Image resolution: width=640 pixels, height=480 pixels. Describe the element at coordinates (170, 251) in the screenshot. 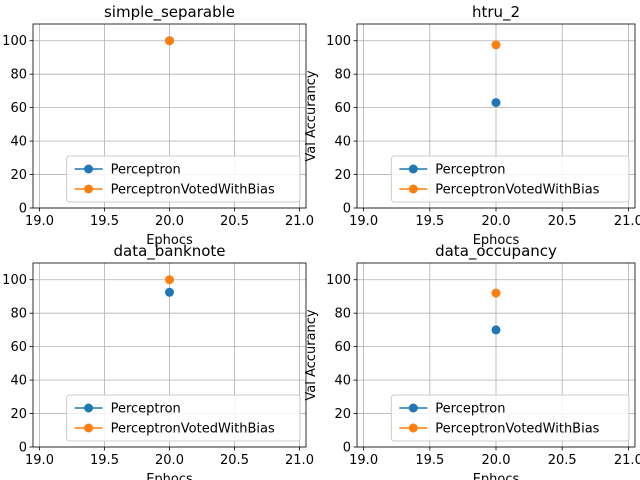

I see `subplot-title: data_banknote` at that location.